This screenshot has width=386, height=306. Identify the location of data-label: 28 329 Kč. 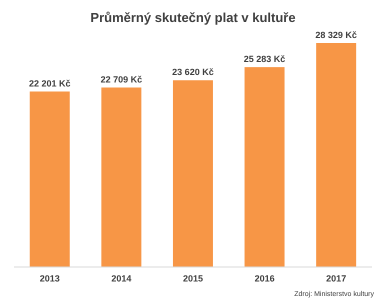
(336, 35).